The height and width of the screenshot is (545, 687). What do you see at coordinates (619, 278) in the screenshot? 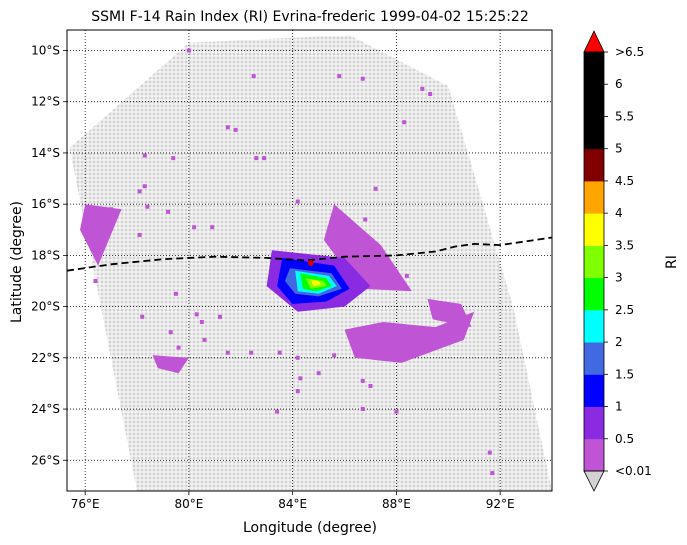
I see `colorbar-tick-label: 3` at bounding box center [619, 278].